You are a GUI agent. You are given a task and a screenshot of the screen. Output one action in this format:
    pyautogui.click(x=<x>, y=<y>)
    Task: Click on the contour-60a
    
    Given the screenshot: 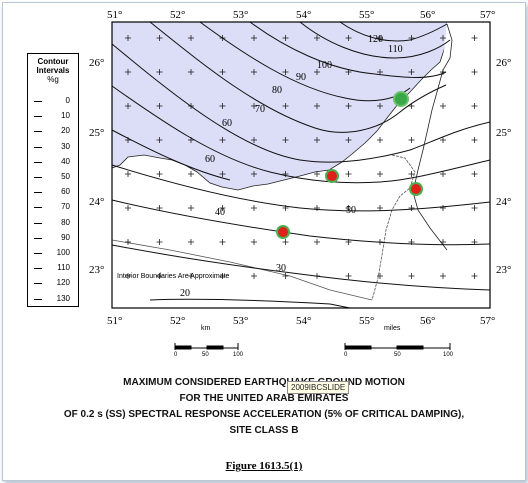 What is the action you would take?
    pyautogui.click(x=301, y=134)
    